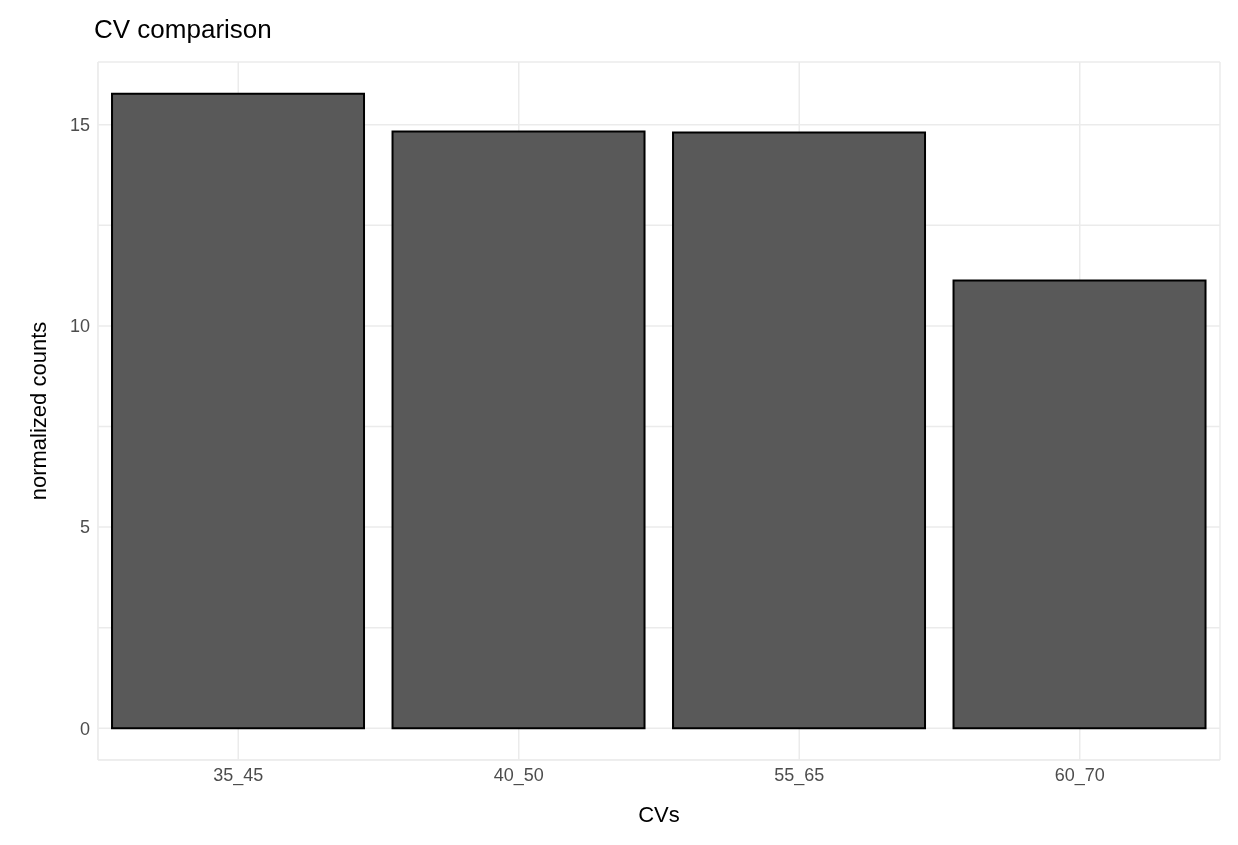  I want to click on chart-title: CV comparison, so click(183, 29).